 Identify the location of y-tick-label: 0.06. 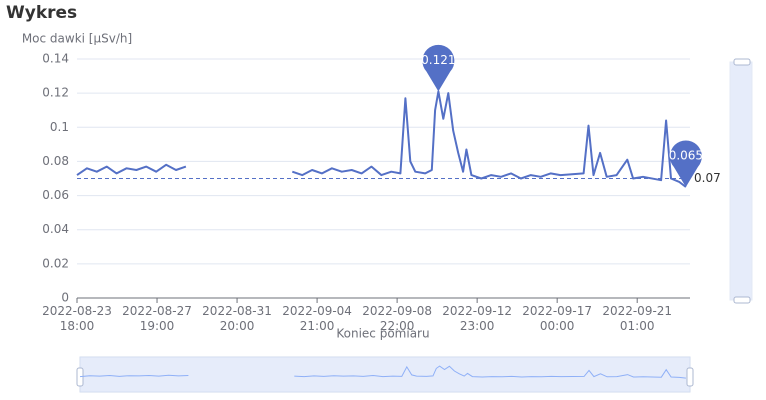
(55, 195).